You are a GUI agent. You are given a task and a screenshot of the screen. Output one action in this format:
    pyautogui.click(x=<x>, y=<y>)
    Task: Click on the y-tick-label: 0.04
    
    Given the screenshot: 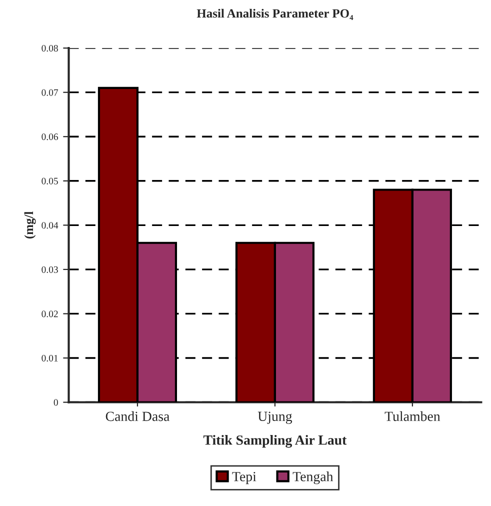 What is the action you would take?
    pyautogui.click(x=50, y=225)
    